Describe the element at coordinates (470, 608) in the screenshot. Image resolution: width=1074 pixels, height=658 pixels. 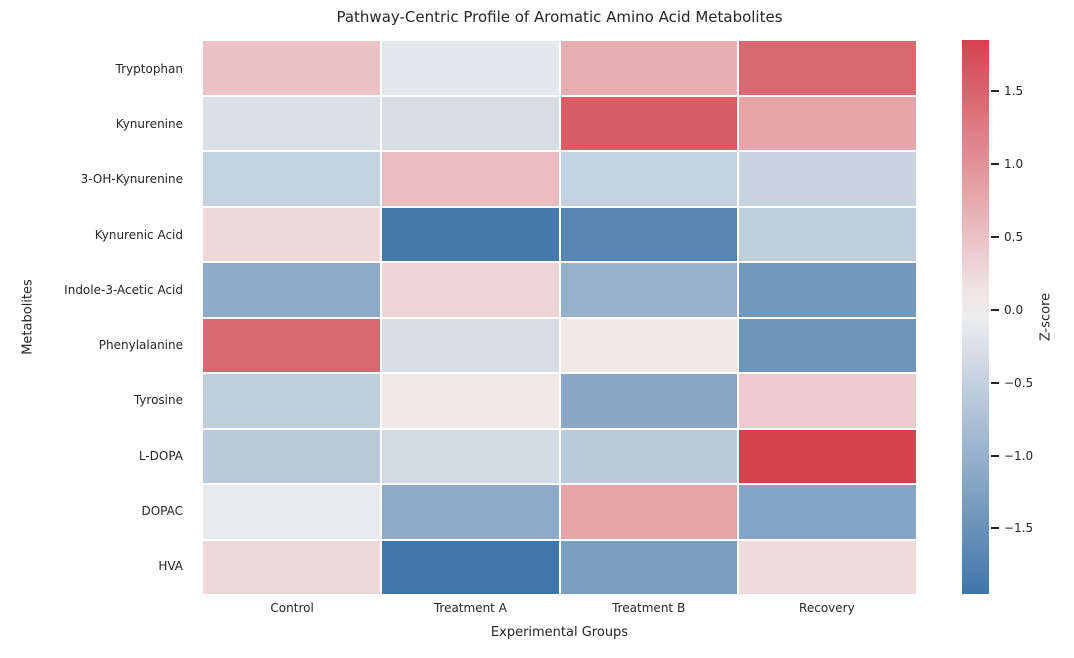
I see `x-tick-label: Treatment A` at that location.